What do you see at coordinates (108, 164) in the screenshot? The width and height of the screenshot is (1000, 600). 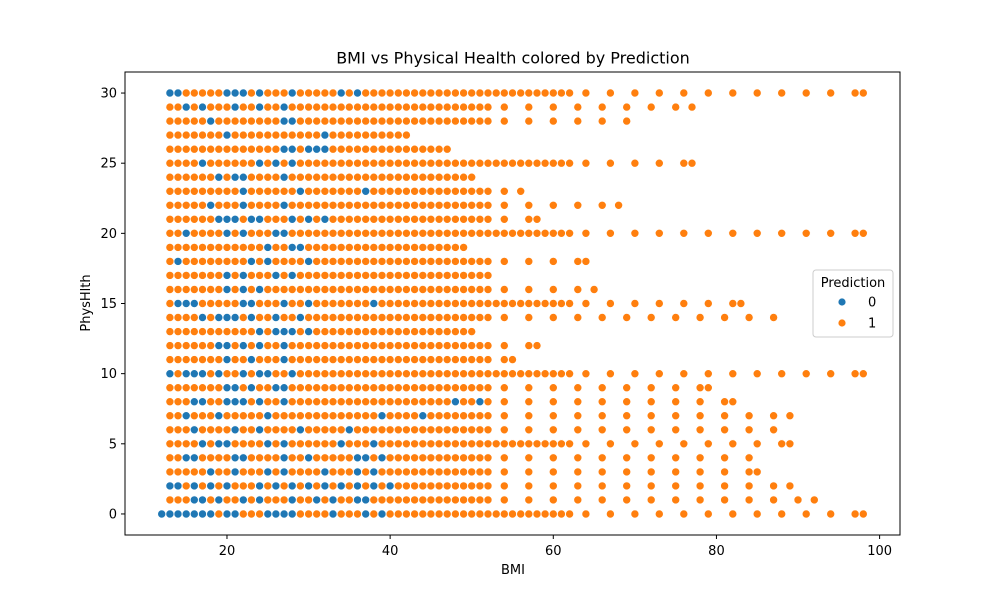 I see `y-tick-label-25: 25` at bounding box center [108, 164].